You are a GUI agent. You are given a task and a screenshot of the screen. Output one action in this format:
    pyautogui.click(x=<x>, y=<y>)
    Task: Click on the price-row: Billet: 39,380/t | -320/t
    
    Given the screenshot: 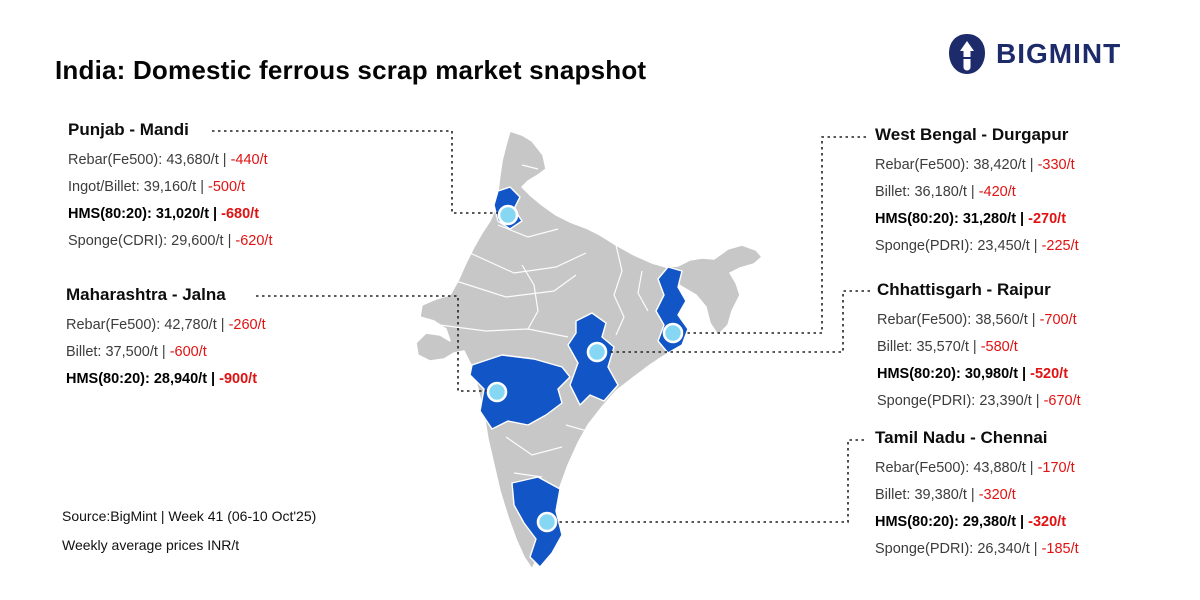 What is the action you would take?
    pyautogui.click(x=977, y=495)
    